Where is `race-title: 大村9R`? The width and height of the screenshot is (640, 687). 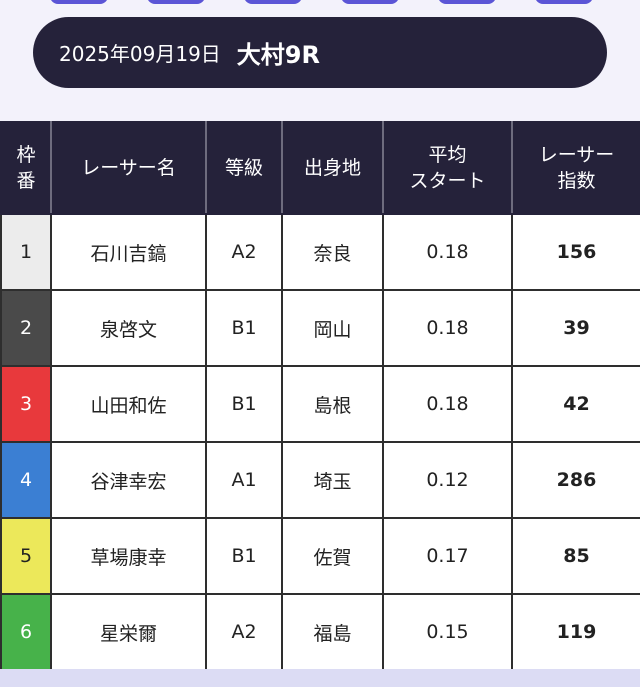
race-title: 大村9R is located at coordinates (278, 55).